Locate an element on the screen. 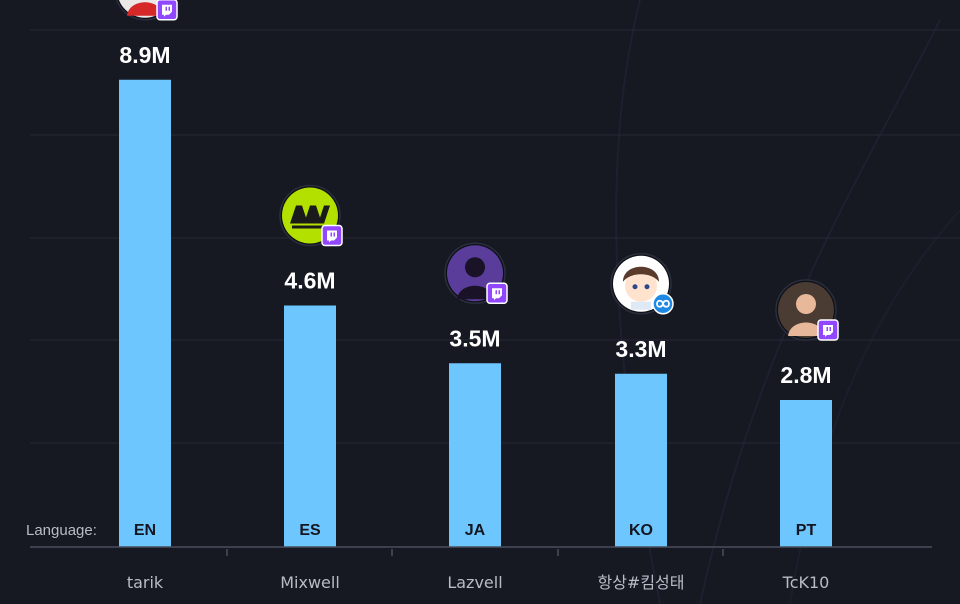 The width and height of the screenshot is (960, 604). bar-lazvell is located at coordinates (475, 455).